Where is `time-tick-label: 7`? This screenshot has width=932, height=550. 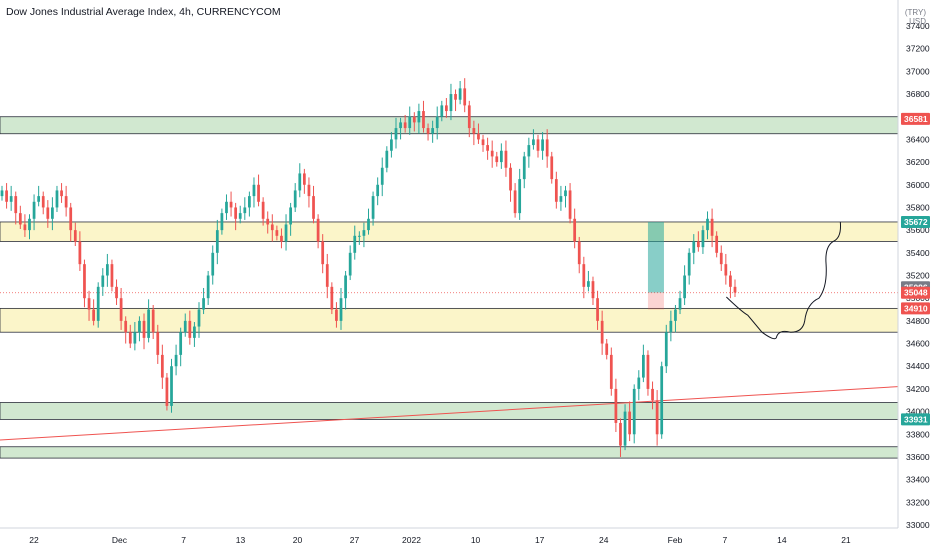 time-tick-label: 7 is located at coordinates (183, 540).